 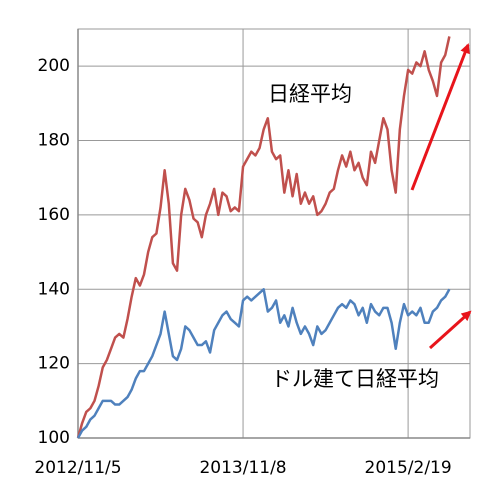 I want to click on y-tick-label: 100, so click(x=54, y=438).